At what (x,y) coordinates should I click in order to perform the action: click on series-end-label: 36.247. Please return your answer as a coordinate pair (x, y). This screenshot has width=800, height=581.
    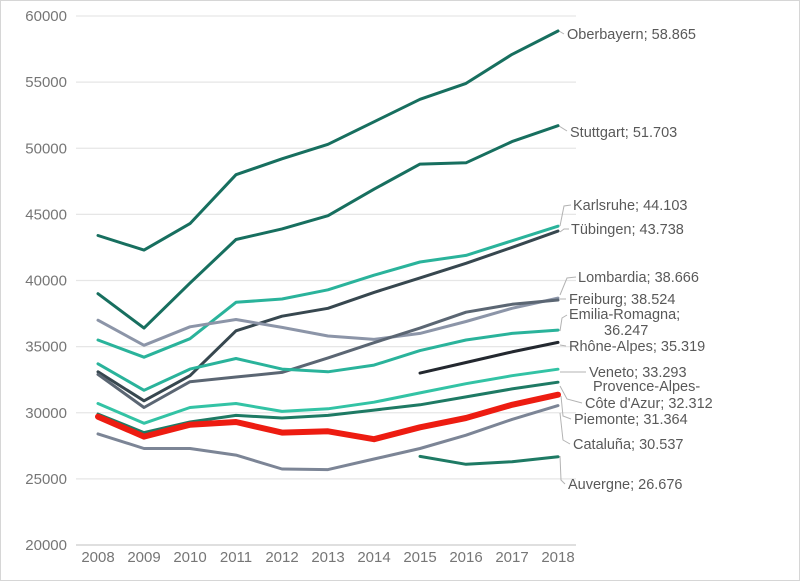
    Looking at the image, I should click on (626, 331).